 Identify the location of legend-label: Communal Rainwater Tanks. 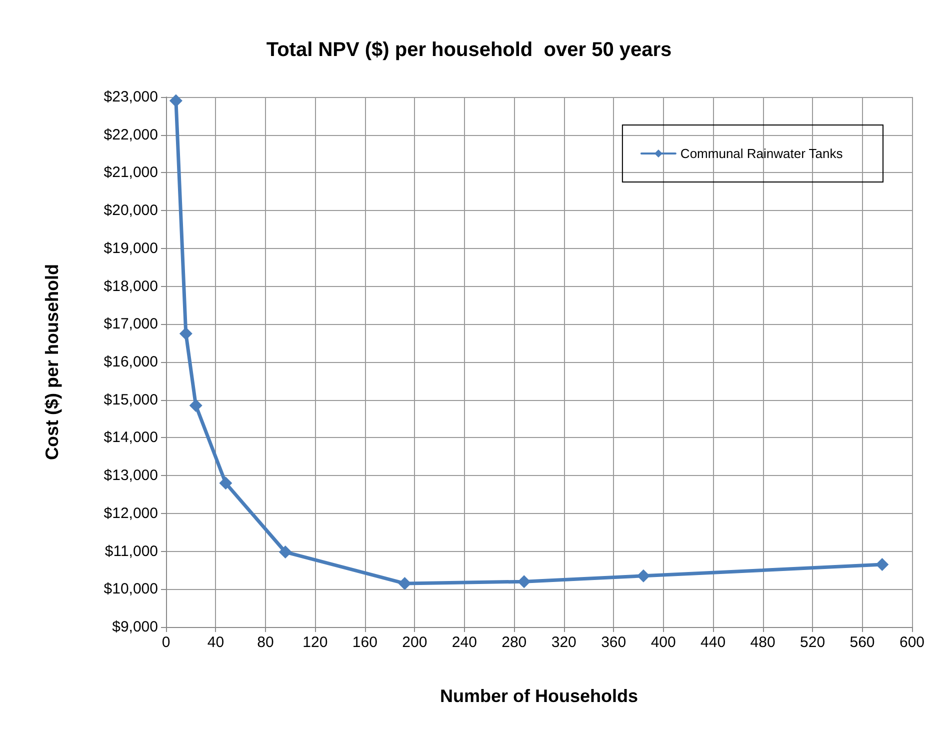
(762, 153).